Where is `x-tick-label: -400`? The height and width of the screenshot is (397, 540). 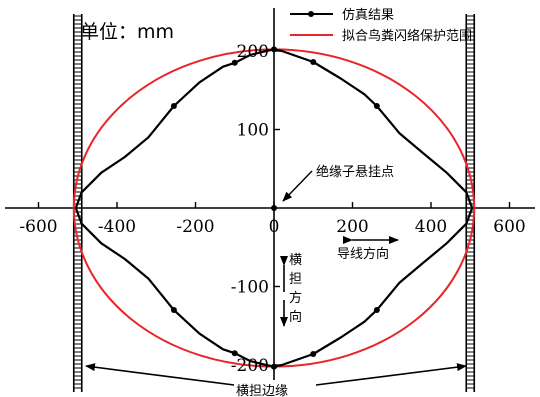
x-tick-label: -400 is located at coordinates (117, 227).